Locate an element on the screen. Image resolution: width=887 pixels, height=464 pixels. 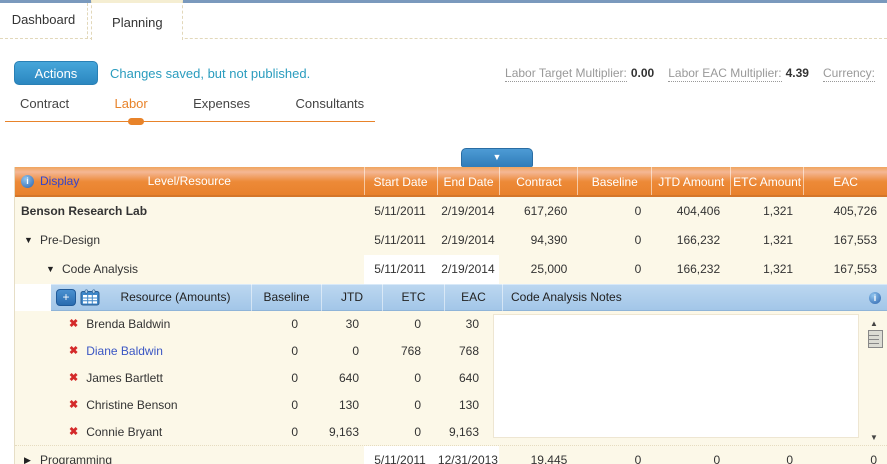
header-start-date: Start Date is located at coordinates (400, 181).